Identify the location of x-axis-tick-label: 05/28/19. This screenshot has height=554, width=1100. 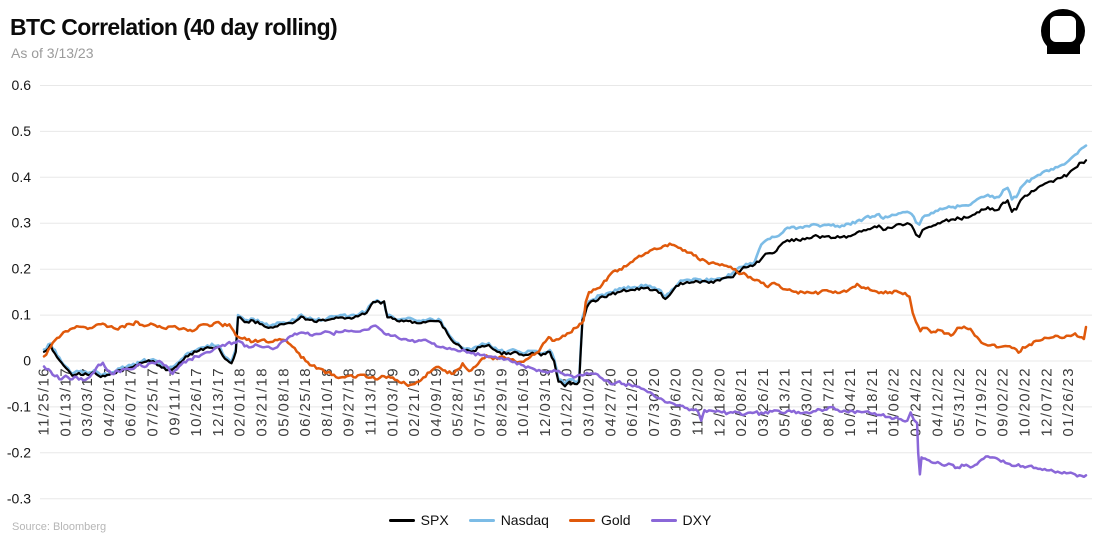
(458, 402).